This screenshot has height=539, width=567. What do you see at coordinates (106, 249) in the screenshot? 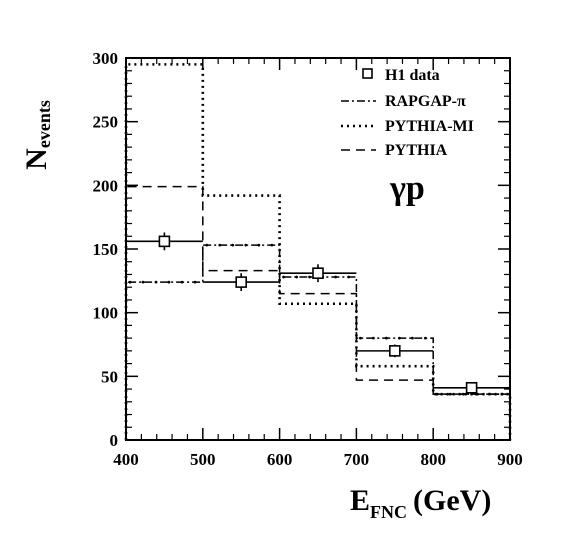
I see `y-tick-label: 150` at bounding box center [106, 249].